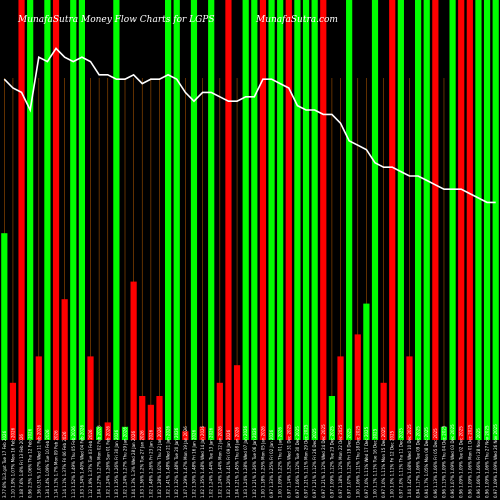 This screenshot has width=500, height=500. I want to click on x-tick-label: 1.08 7.6% 1.8% Fri 13 Feb 2026, so click(21, 466).